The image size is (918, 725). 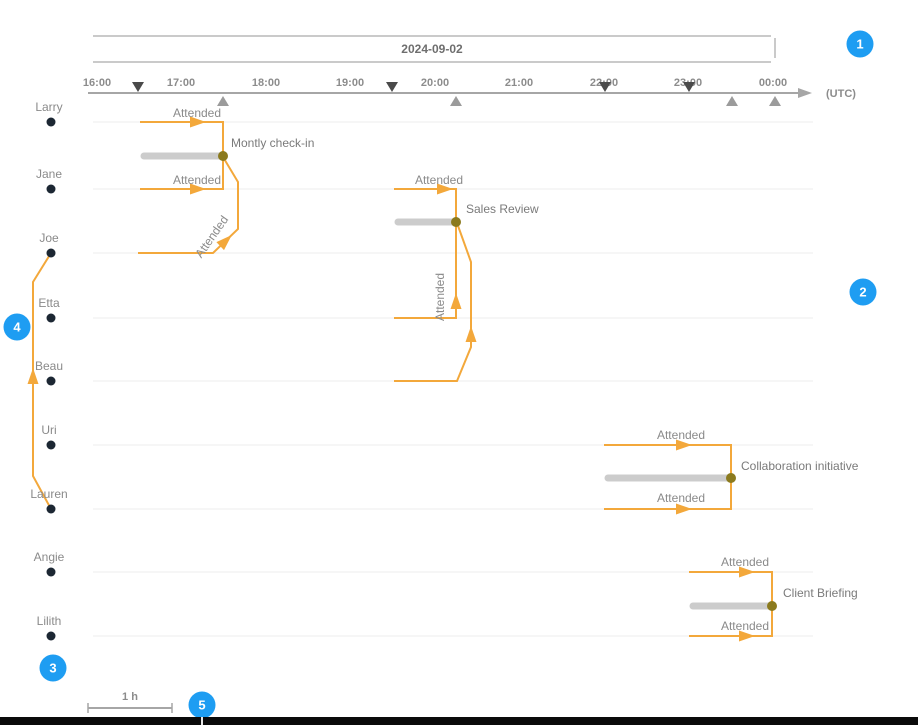 What do you see at coordinates (51, 509) in the screenshot?
I see `person-dot-lauren` at bounding box center [51, 509].